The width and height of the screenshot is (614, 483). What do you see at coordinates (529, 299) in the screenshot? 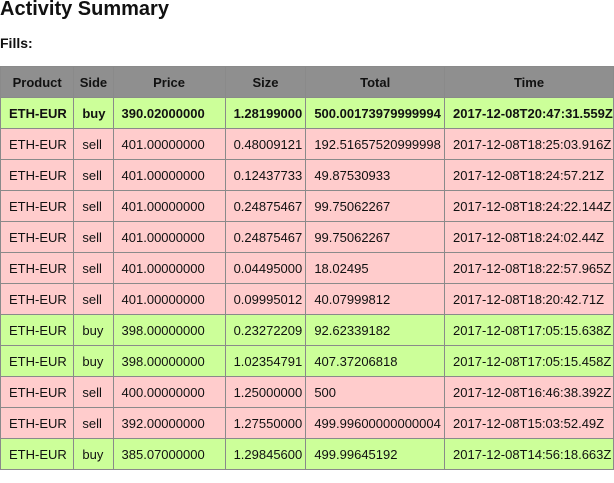
I see `cell-time: 2017-12-08T18:20:42.71Z` at bounding box center [529, 299].